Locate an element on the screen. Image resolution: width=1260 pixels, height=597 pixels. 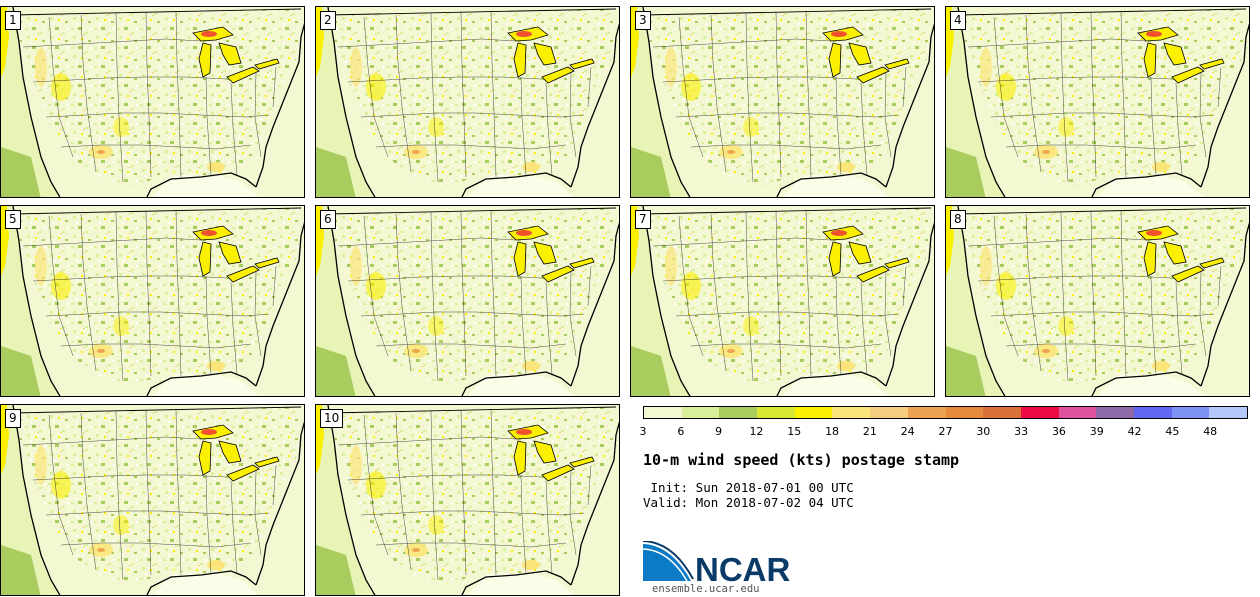
colorbar-tick-label: 9 is located at coordinates (719, 431).